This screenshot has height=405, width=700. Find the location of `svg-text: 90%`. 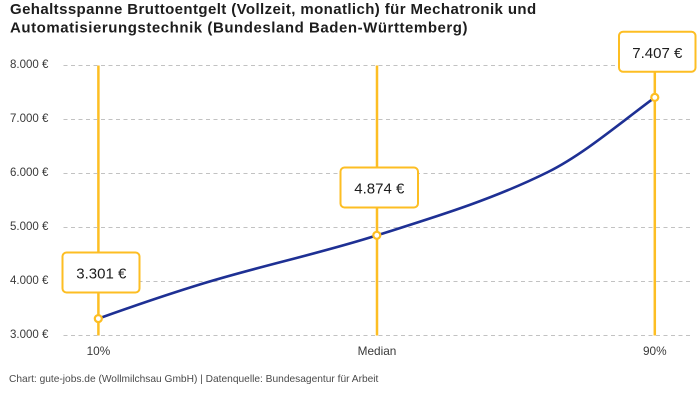

svg-text: 90% is located at coordinates (655, 351).